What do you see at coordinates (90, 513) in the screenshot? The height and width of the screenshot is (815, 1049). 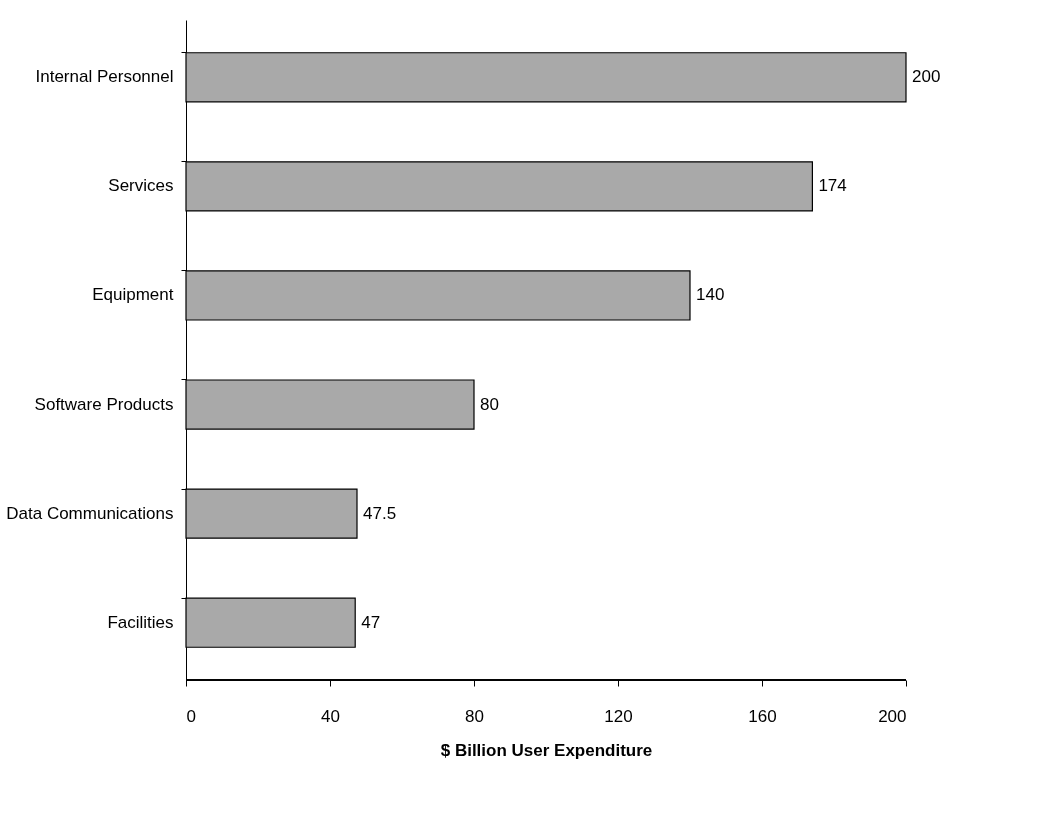 I see `y-tick-label: Data Communications` at bounding box center [90, 513].